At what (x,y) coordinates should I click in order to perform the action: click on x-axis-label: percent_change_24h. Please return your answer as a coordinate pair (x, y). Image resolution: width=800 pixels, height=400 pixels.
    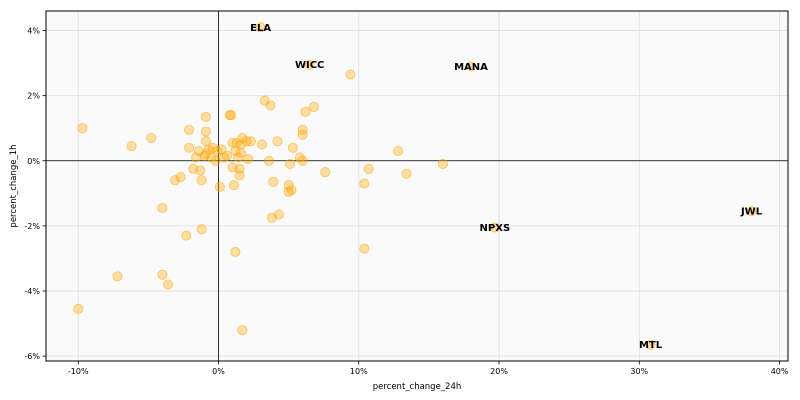
    Looking at the image, I should click on (417, 387).